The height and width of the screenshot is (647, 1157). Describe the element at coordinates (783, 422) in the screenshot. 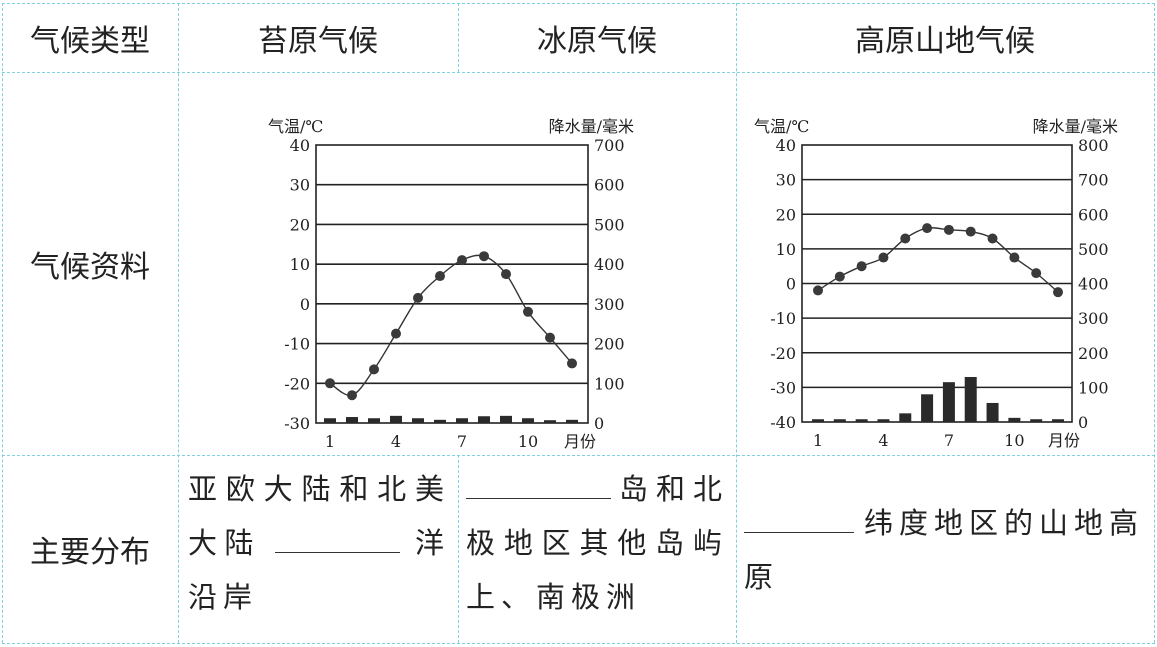

I see `left-tick-label: -40` at that location.